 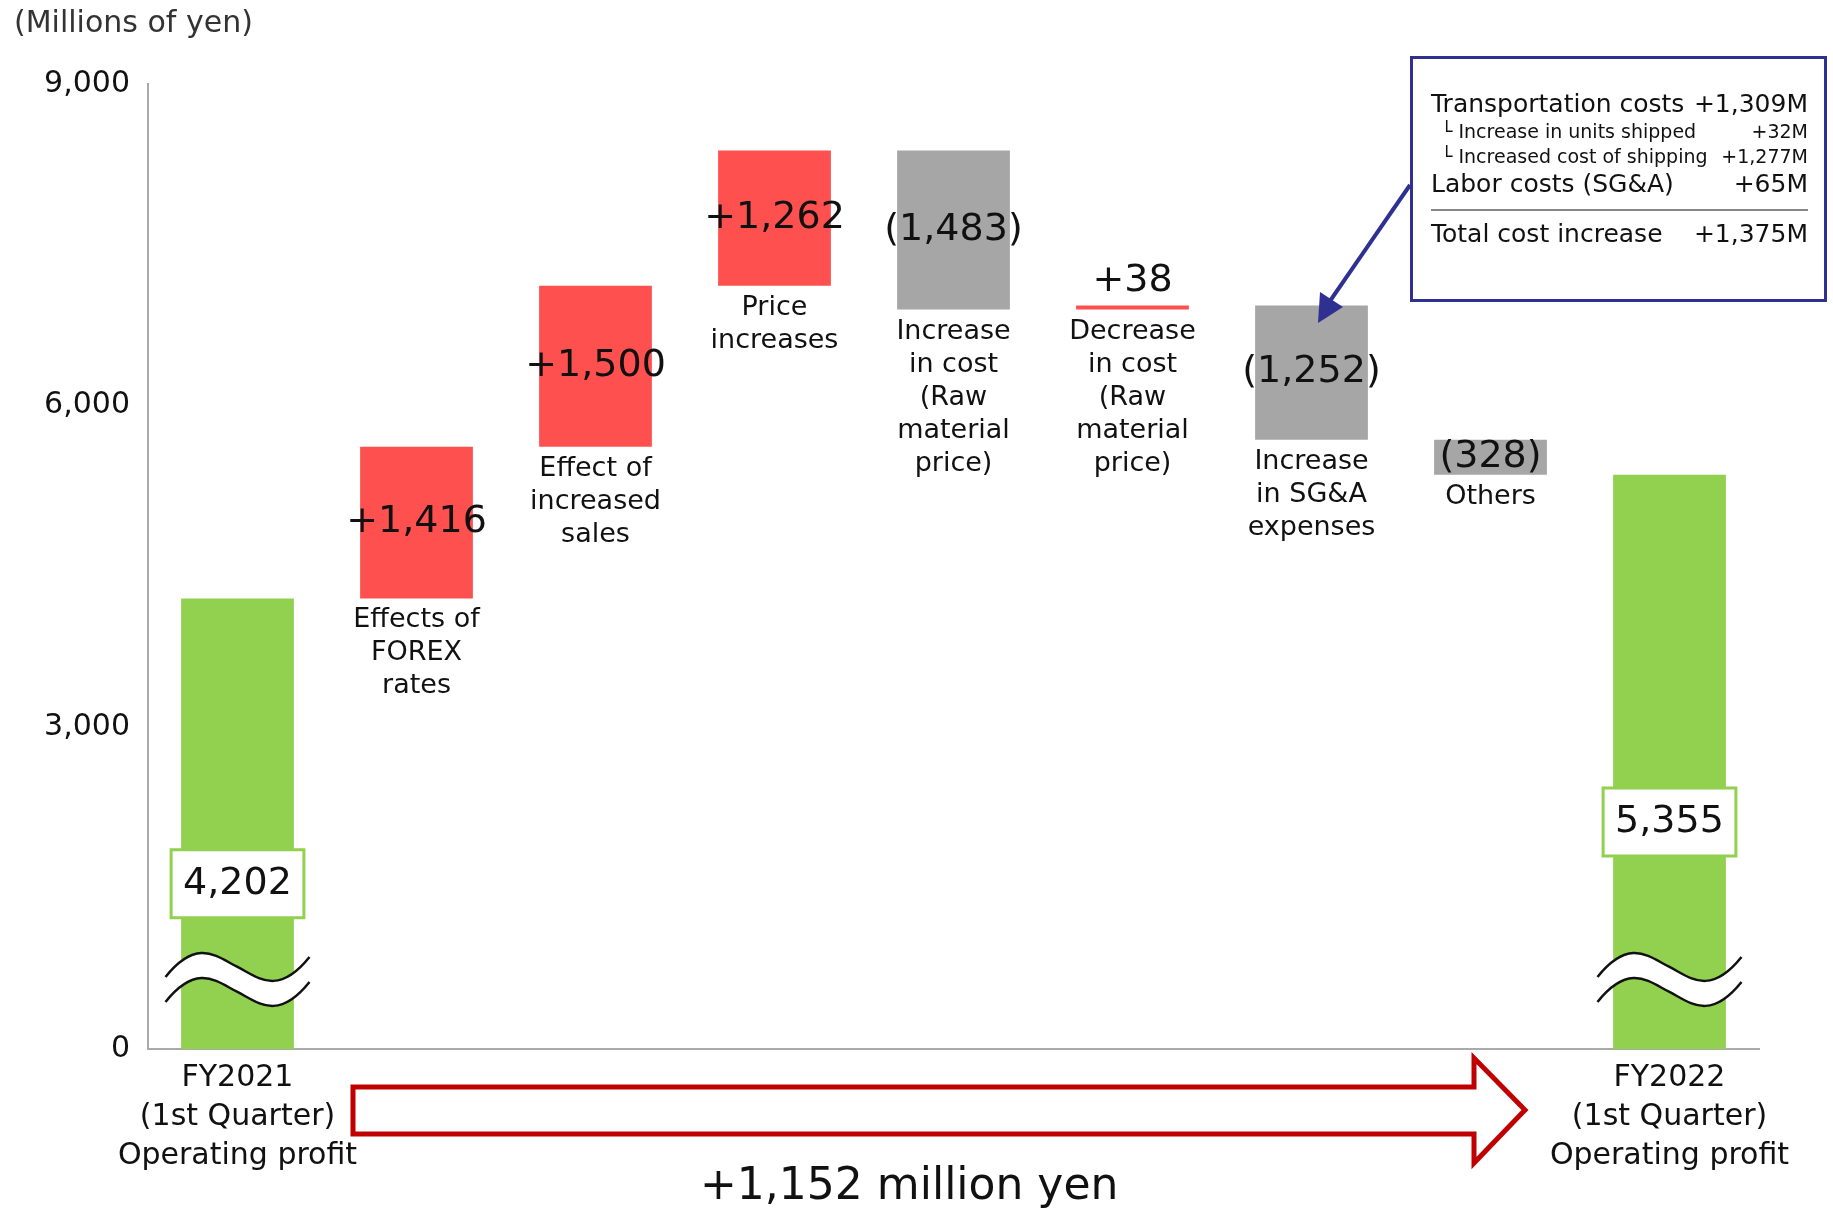 I want to click on annotation: +1,309M, so click(x=1750, y=104).